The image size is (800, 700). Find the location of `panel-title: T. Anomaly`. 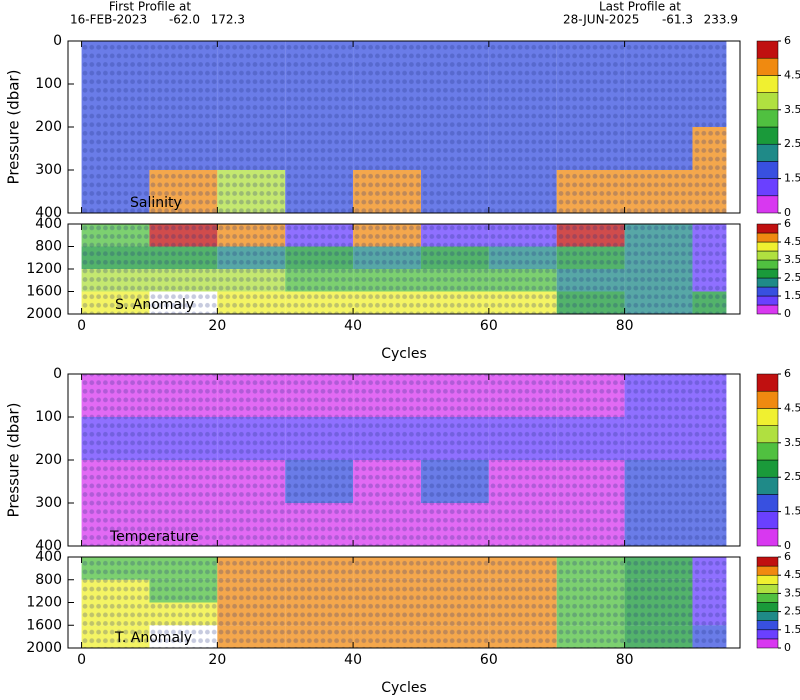

panel-title: T. Anomaly is located at coordinates (153, 638).